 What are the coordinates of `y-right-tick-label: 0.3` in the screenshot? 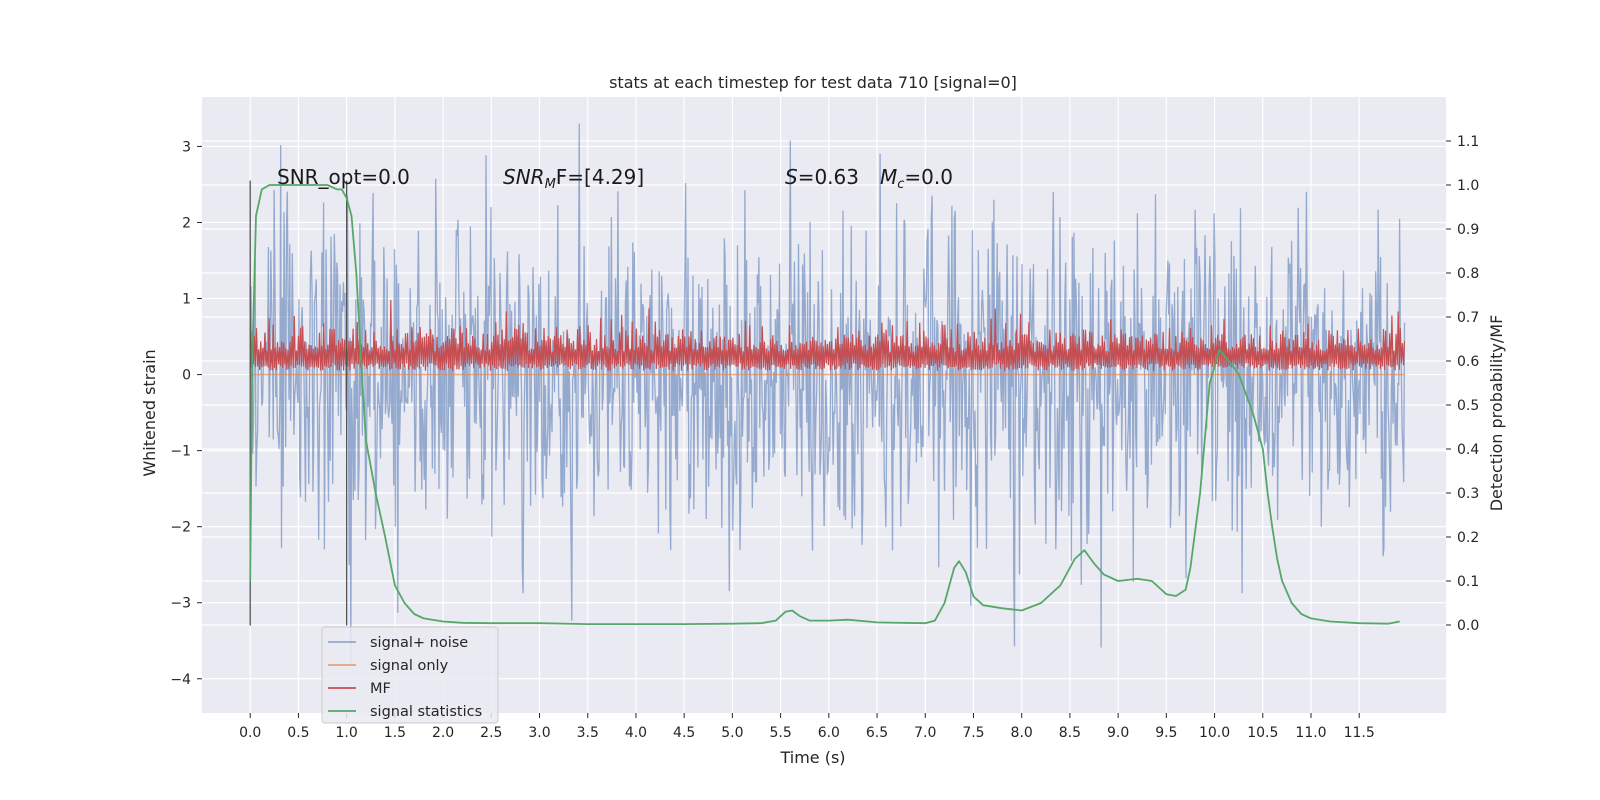 It's located at (1468, 494).